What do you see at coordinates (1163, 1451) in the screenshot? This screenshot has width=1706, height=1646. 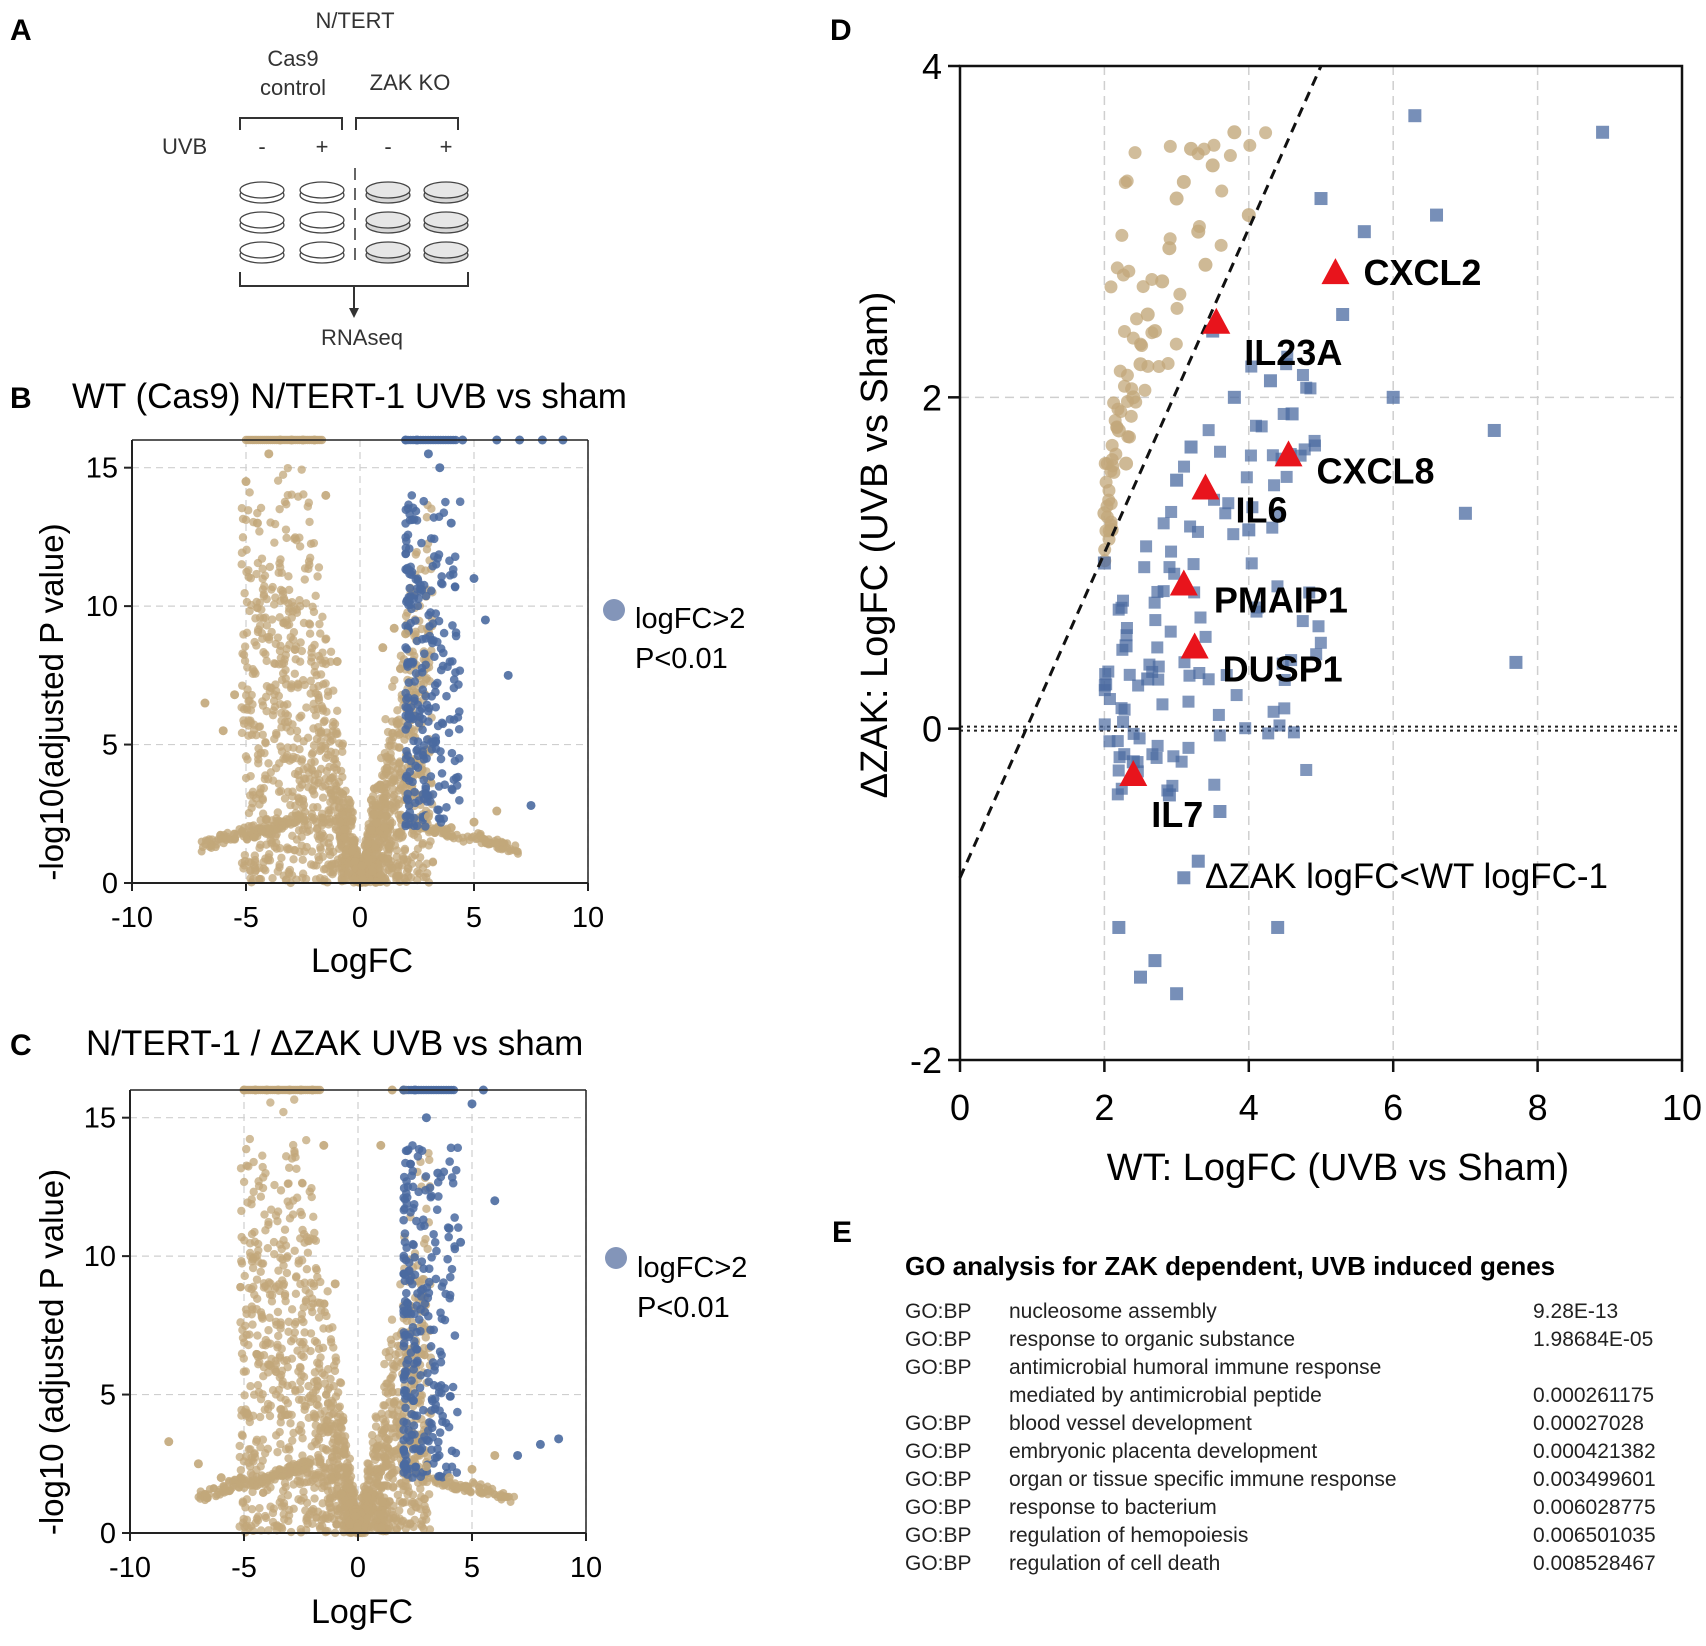 I see `go-term: embryonic placenta development` at bounding box center [1163, 1451].